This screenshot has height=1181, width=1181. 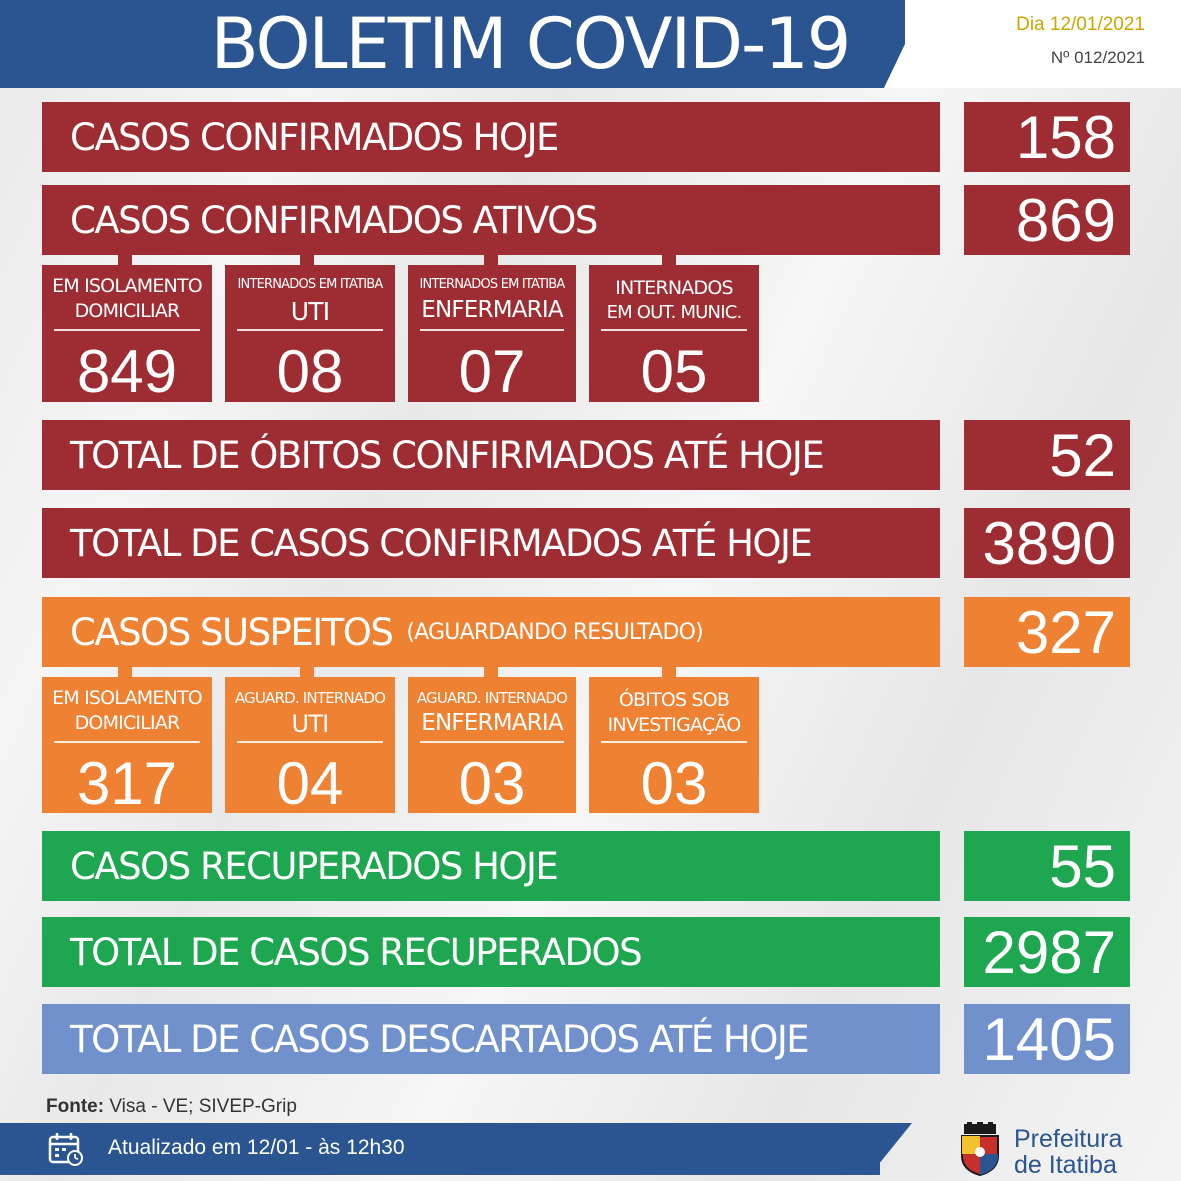 What do you see at coordinates (356, 952) in the screenshot?
I see `recovered-total-label: TOTAL DE CASOS RECUPERADOS` at bounding box center [356, 952].